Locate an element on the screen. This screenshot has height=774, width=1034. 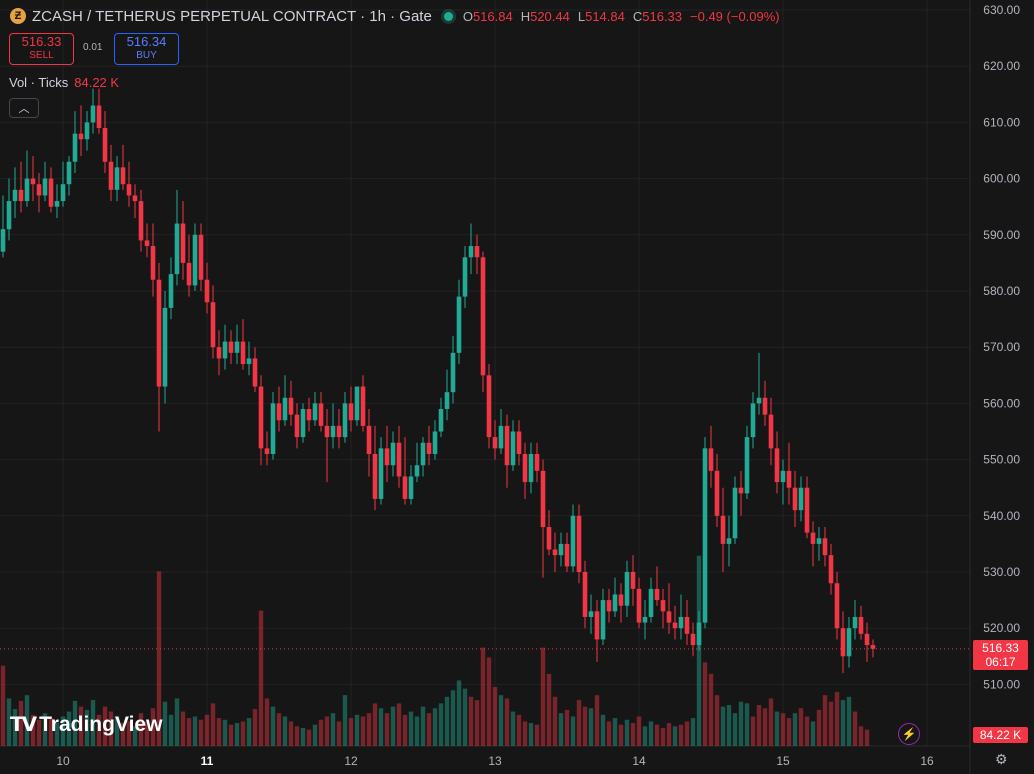
gear-icon: ⚙ is located at coordinates (1001, 759).